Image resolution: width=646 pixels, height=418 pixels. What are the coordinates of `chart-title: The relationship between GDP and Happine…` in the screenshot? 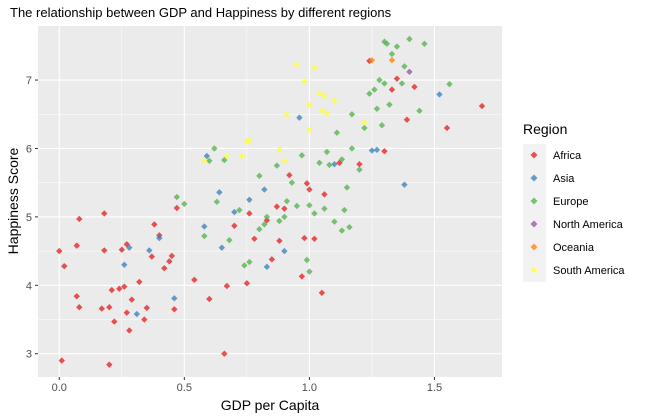 It's located at (201, 12).